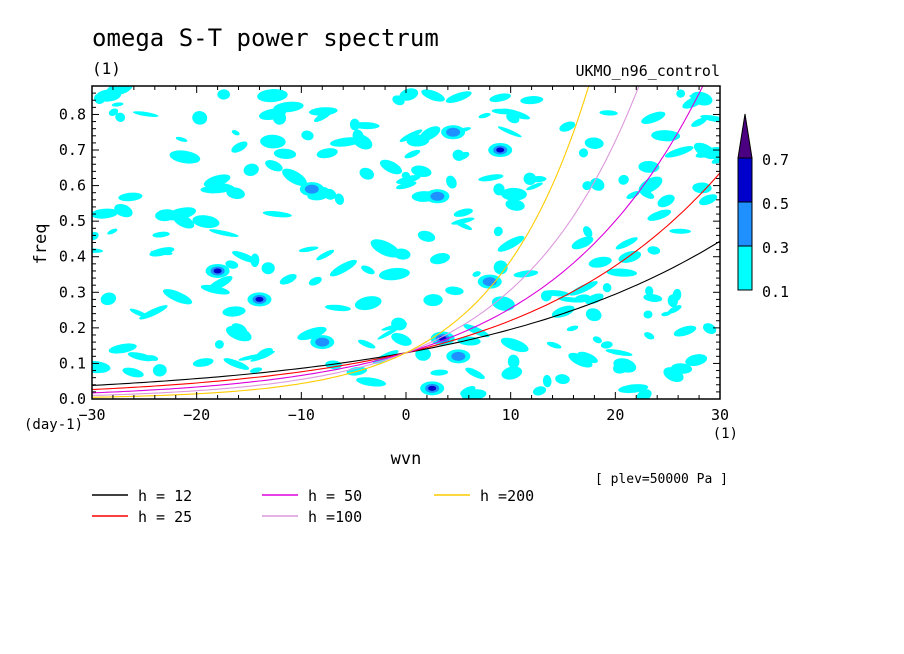 This screenshot has width=904, height=654. Describe the element at coordinates (72, 292) in the screenshot. I see `y-tick-label: 0.3` at that location.